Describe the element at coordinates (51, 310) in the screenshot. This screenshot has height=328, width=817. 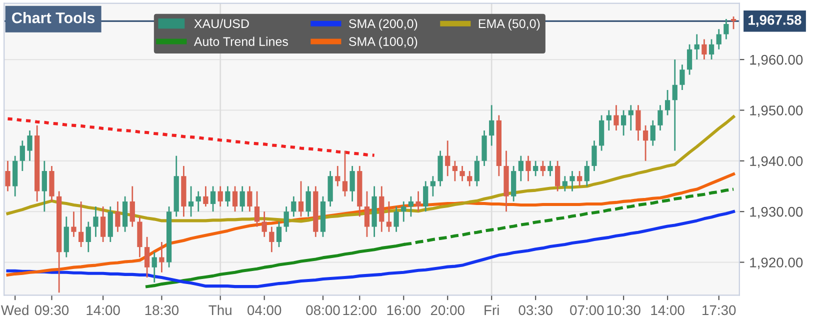
I see `x-tick-label: 09:30` at that location.